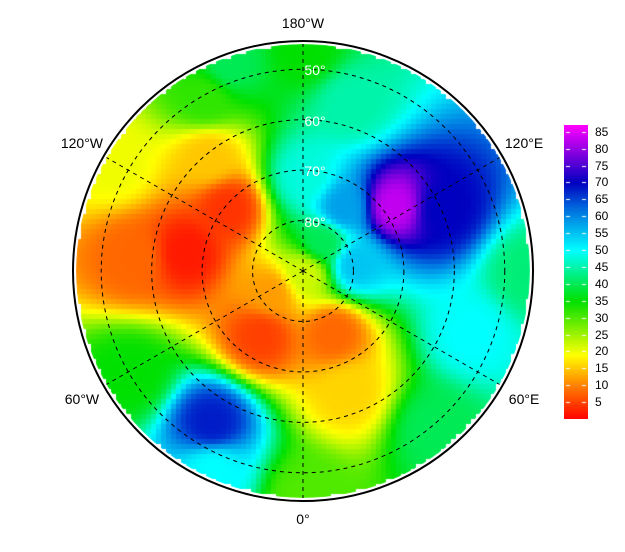  I want to click on colorbar-tick-label: 75, so click(602, 165).